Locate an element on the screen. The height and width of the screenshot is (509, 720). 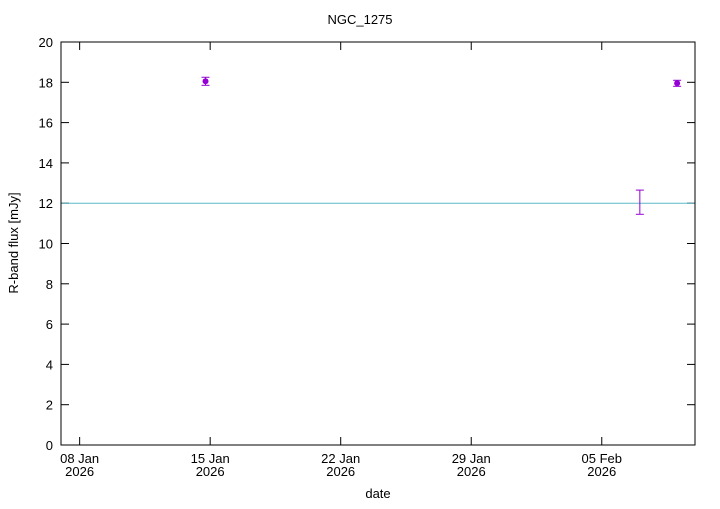
y-axis-label: R-band flux [mJy] is located at coordinates (13, 242).